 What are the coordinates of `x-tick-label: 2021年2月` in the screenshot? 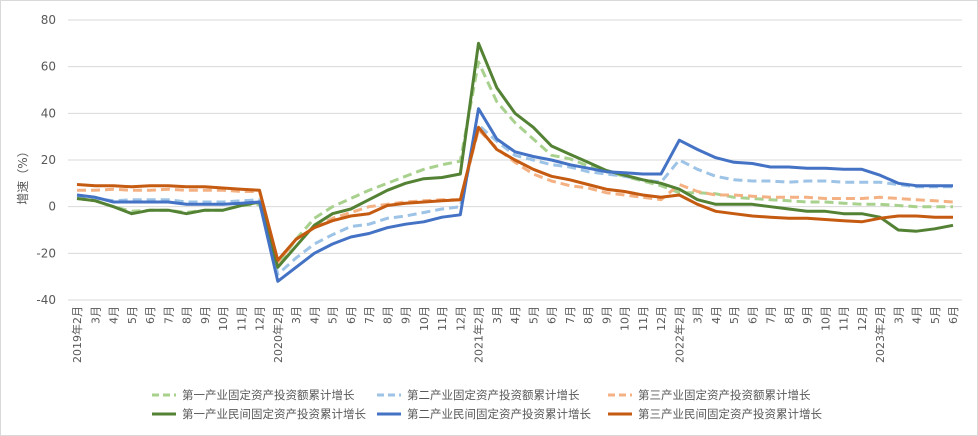 It's located at (479, 334).